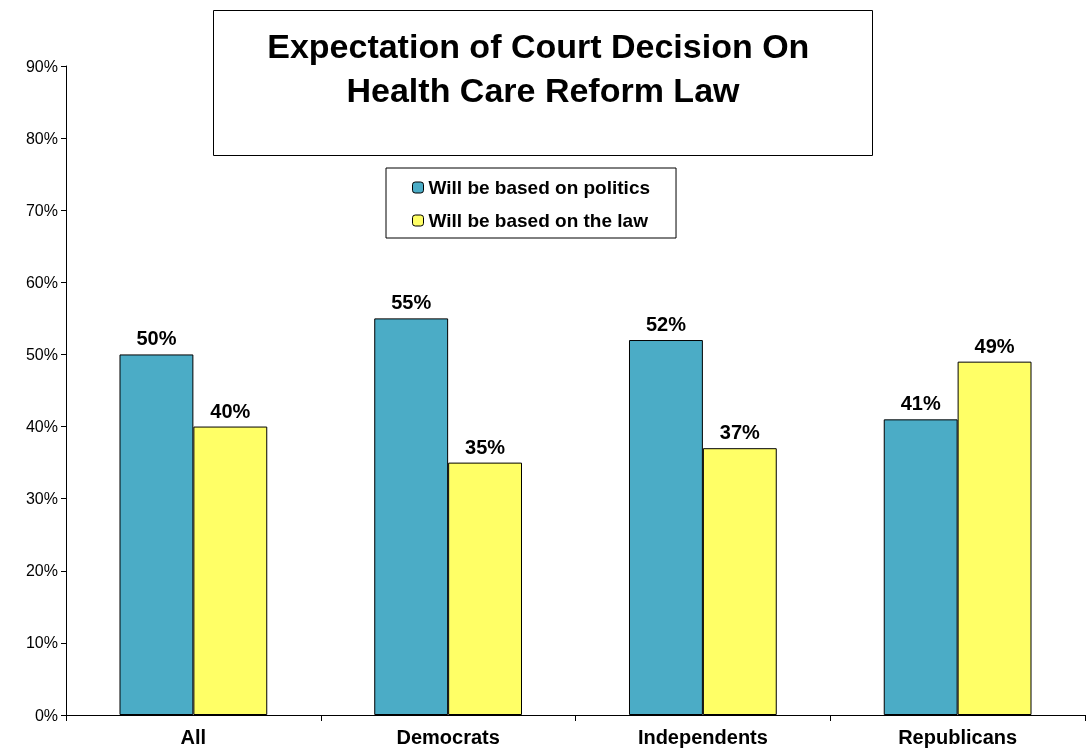 This screenshot has height=752, width=1086. Describe the element at coordinates (41, 427) in the screenshot. I see `y-tick-label: 40%` at that location.